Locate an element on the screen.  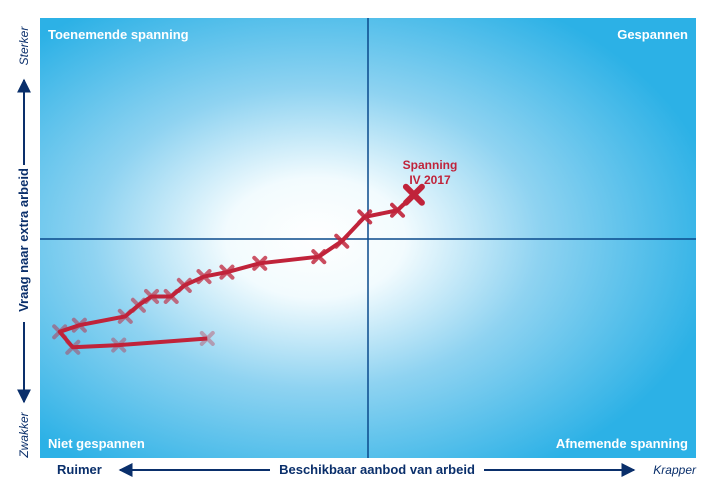
quadrant-label-top-left: Toenemende spanning is located at coordinates (118, 34).